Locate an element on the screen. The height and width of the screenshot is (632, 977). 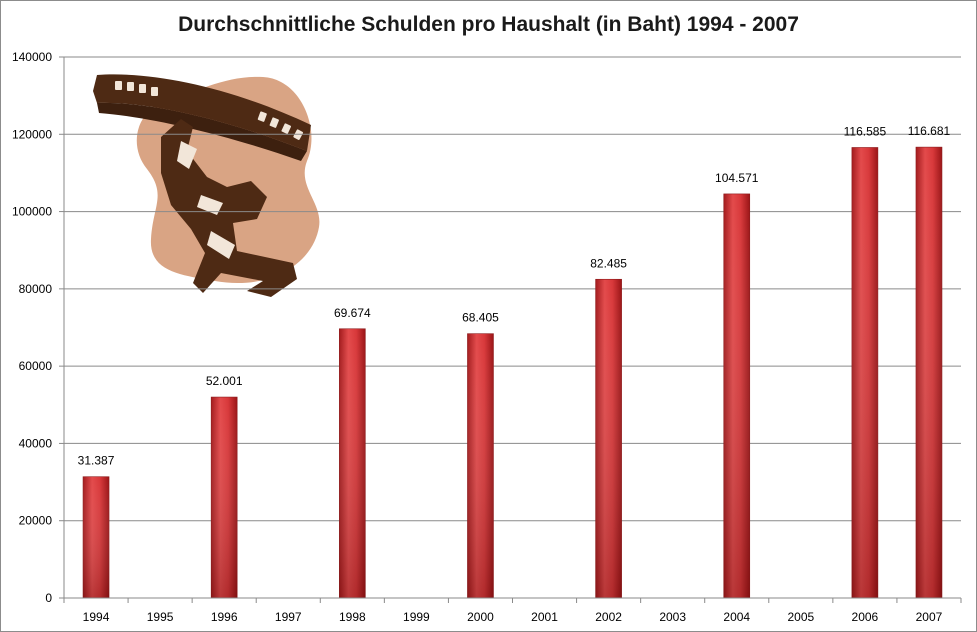
data-label: 116.585 is located at coordinates (865, 131).